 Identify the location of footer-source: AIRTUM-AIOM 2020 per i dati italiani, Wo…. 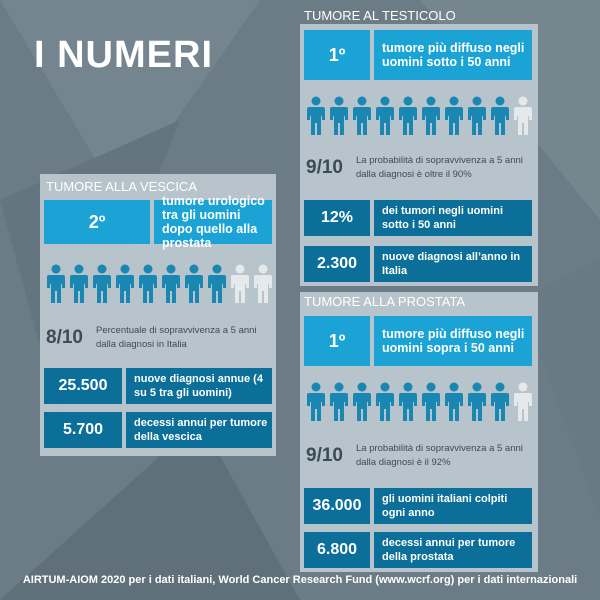
(300, 580).